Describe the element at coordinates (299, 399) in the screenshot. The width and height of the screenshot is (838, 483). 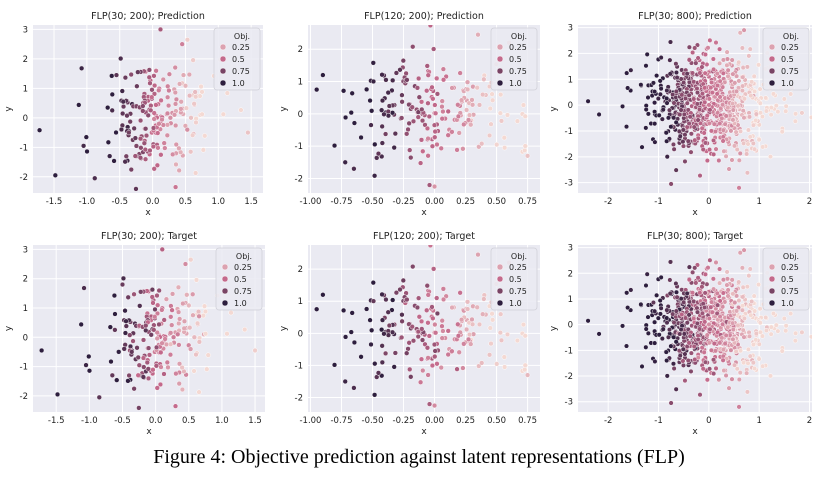
I see `y-tick-label: -2` at that location.